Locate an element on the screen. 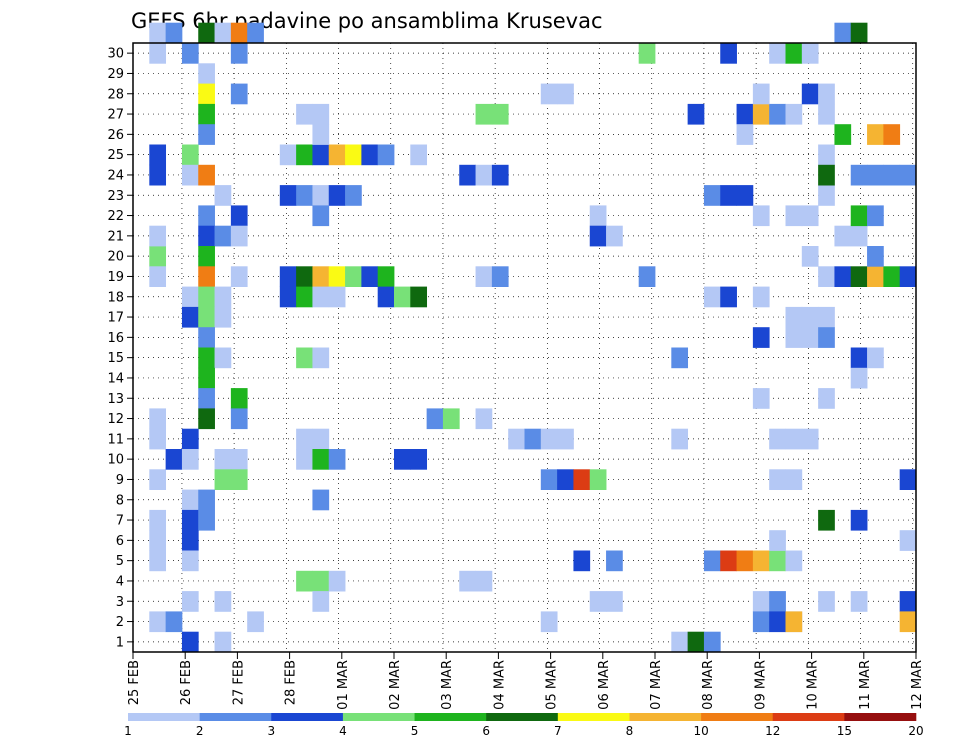 This screenshot has width=960, height=742. y-tick-label: 1 is located at coordinates (120, 642).